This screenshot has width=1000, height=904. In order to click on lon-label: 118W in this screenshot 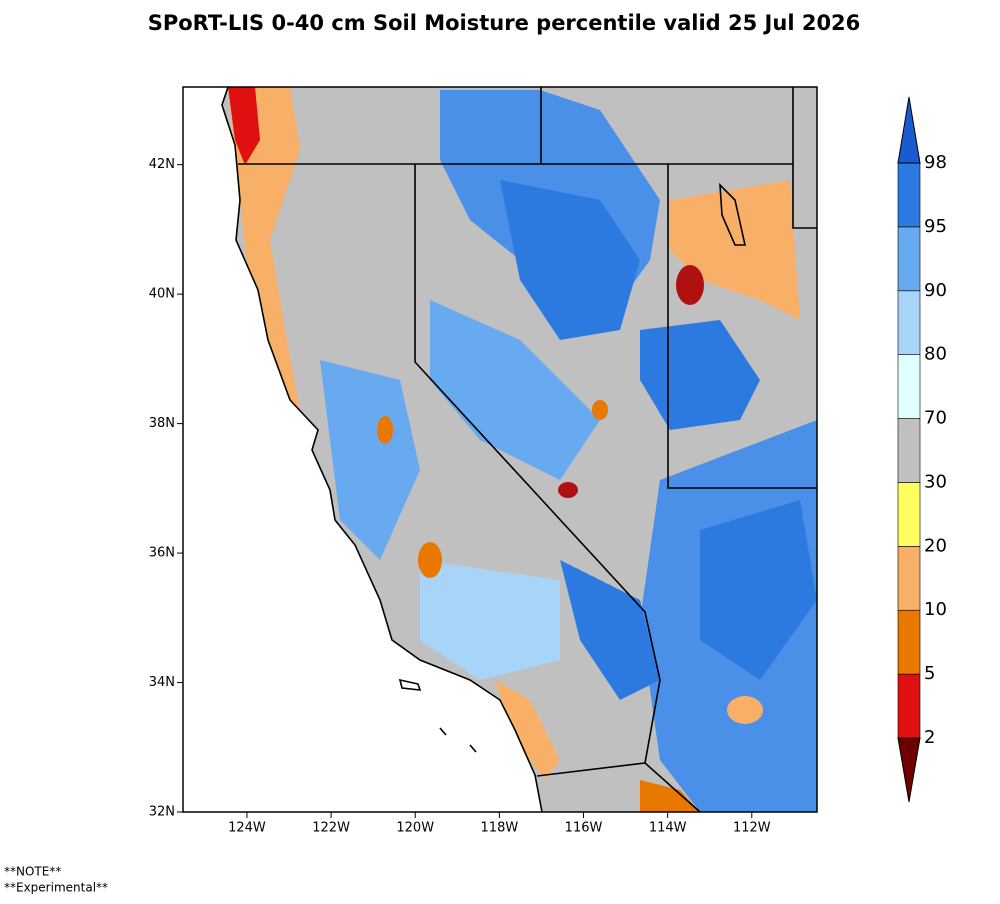, I will do `click(500, 828)`.